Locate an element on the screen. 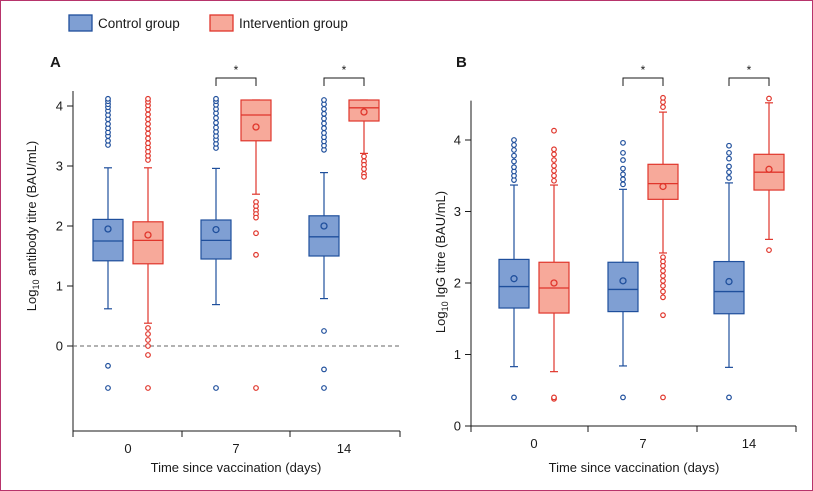  panel-a-y-tick-label: 3 is located at coordinates (59, 166).